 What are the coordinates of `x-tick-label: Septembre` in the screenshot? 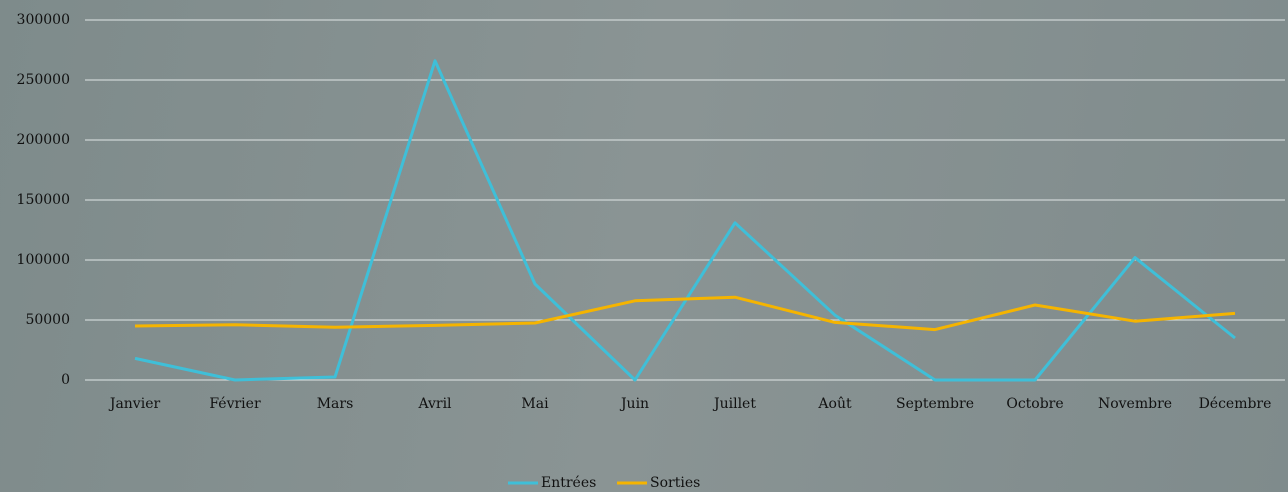 It's located at (935, 404).